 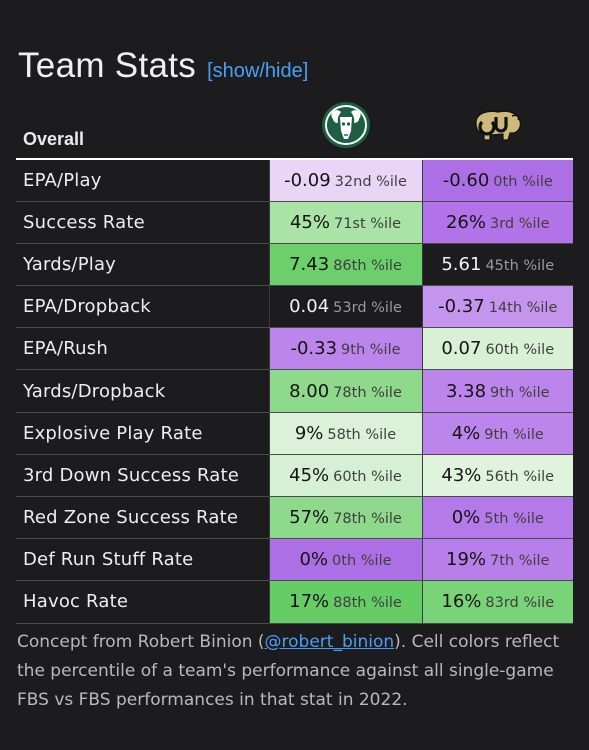 I want to click on csu-stat-cell: -0.09 32nd %ile, so click(x=345, y=179).